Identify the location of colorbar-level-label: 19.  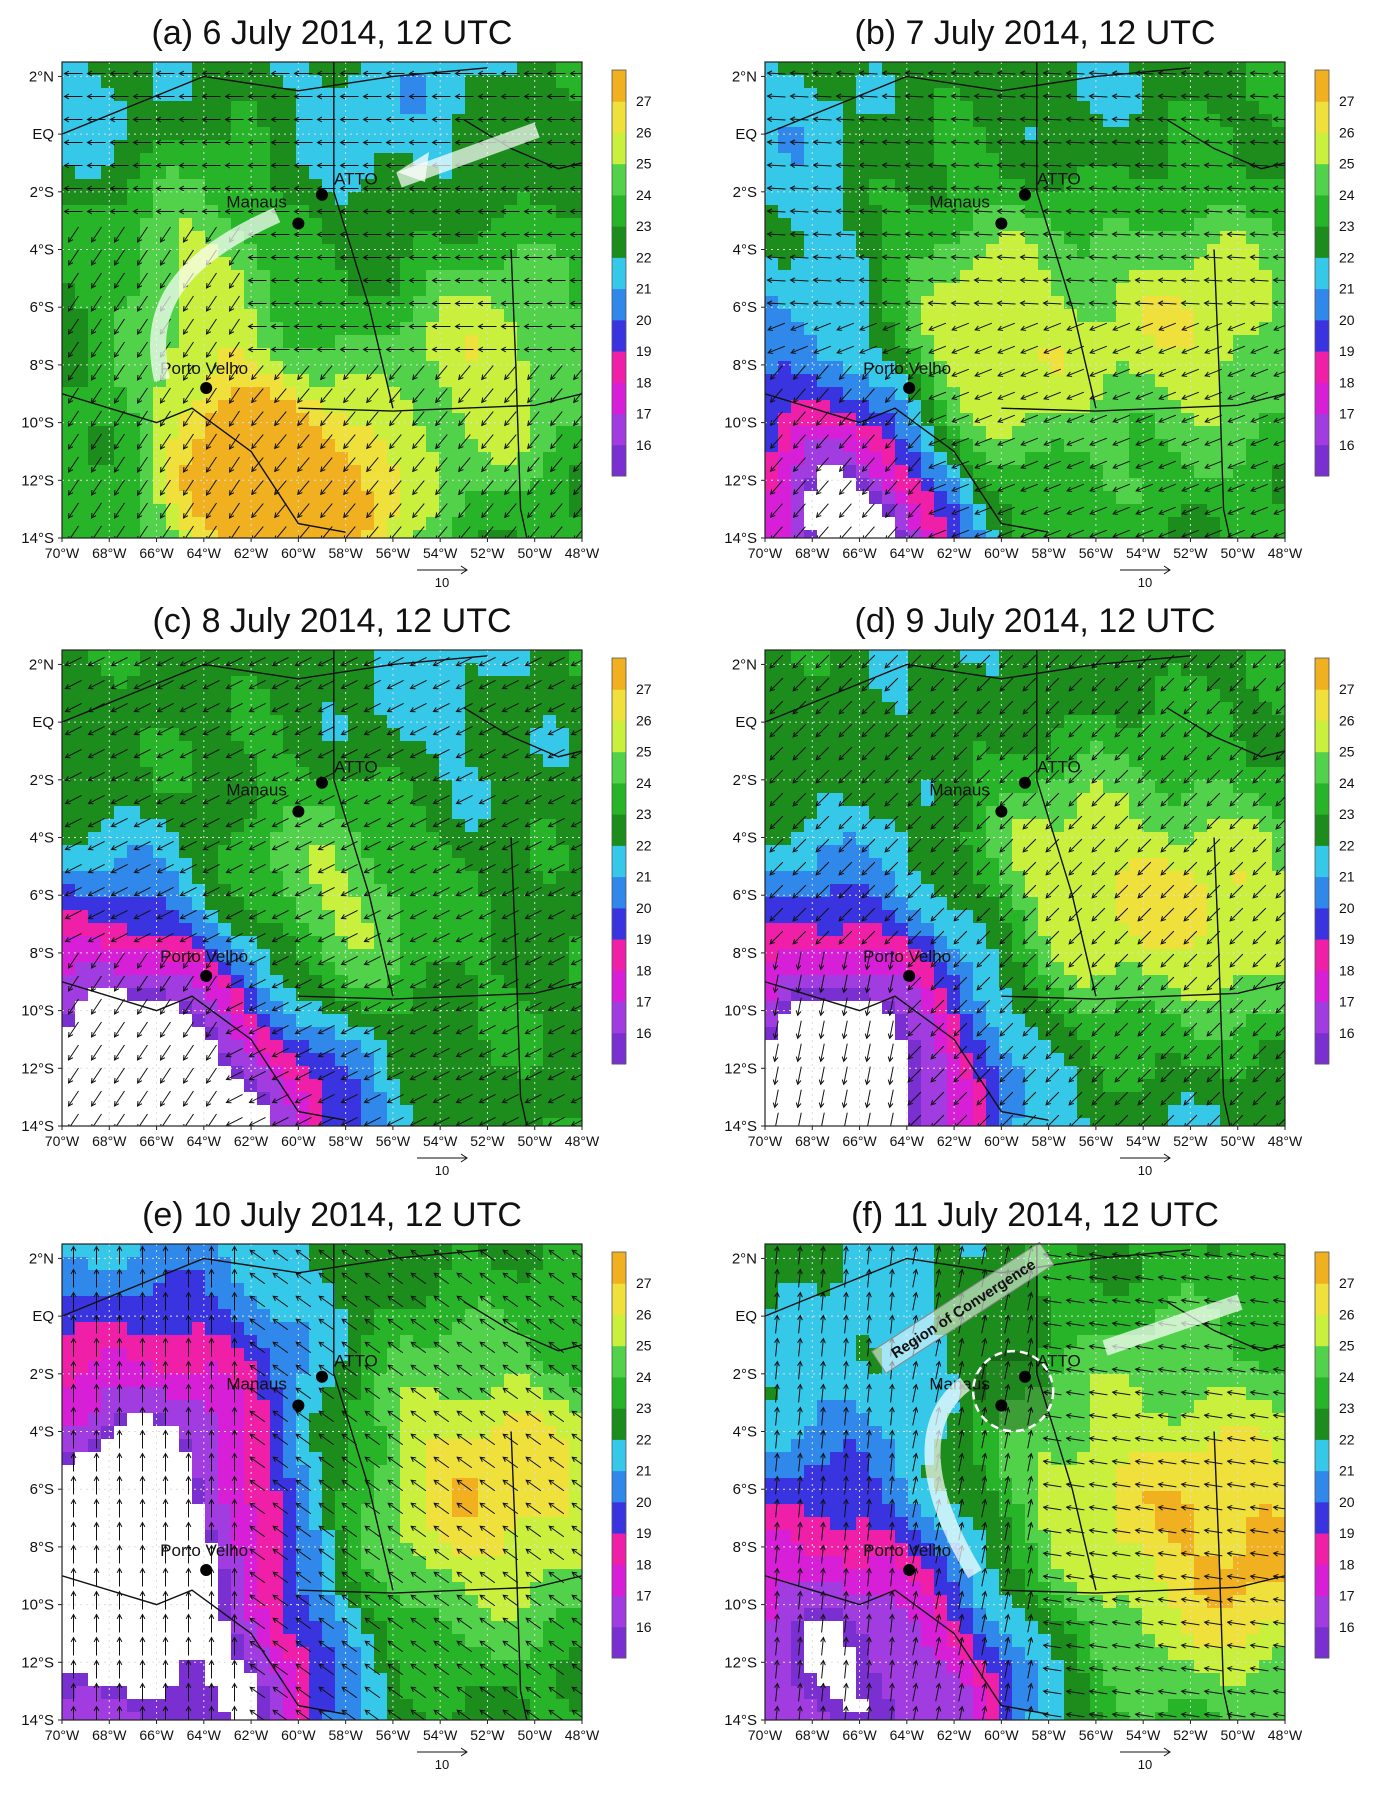
(644, 351).